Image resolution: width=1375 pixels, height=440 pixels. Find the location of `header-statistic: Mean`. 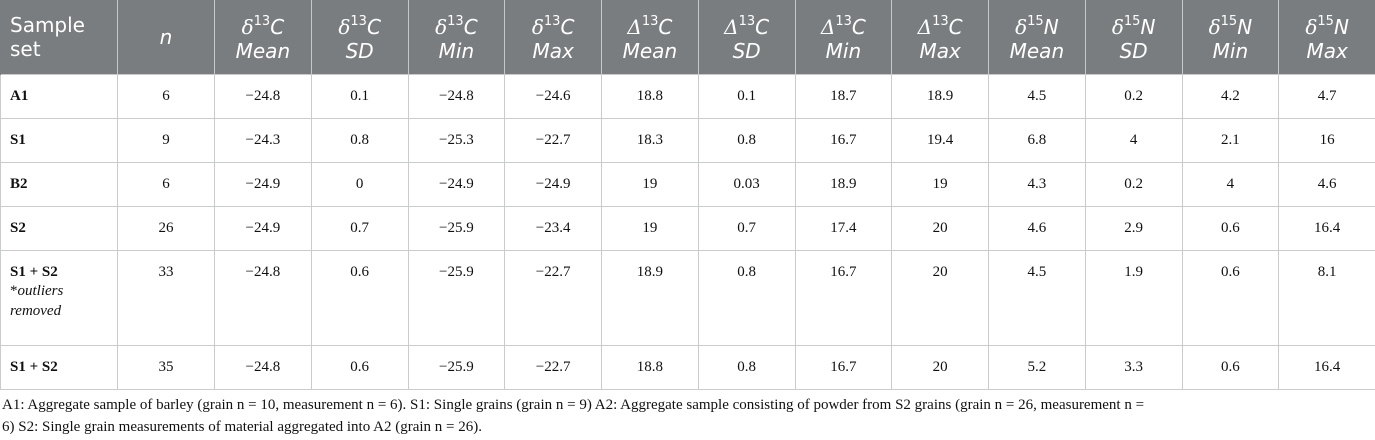

header-statistic: Mean is located at coordinates (263, 51).